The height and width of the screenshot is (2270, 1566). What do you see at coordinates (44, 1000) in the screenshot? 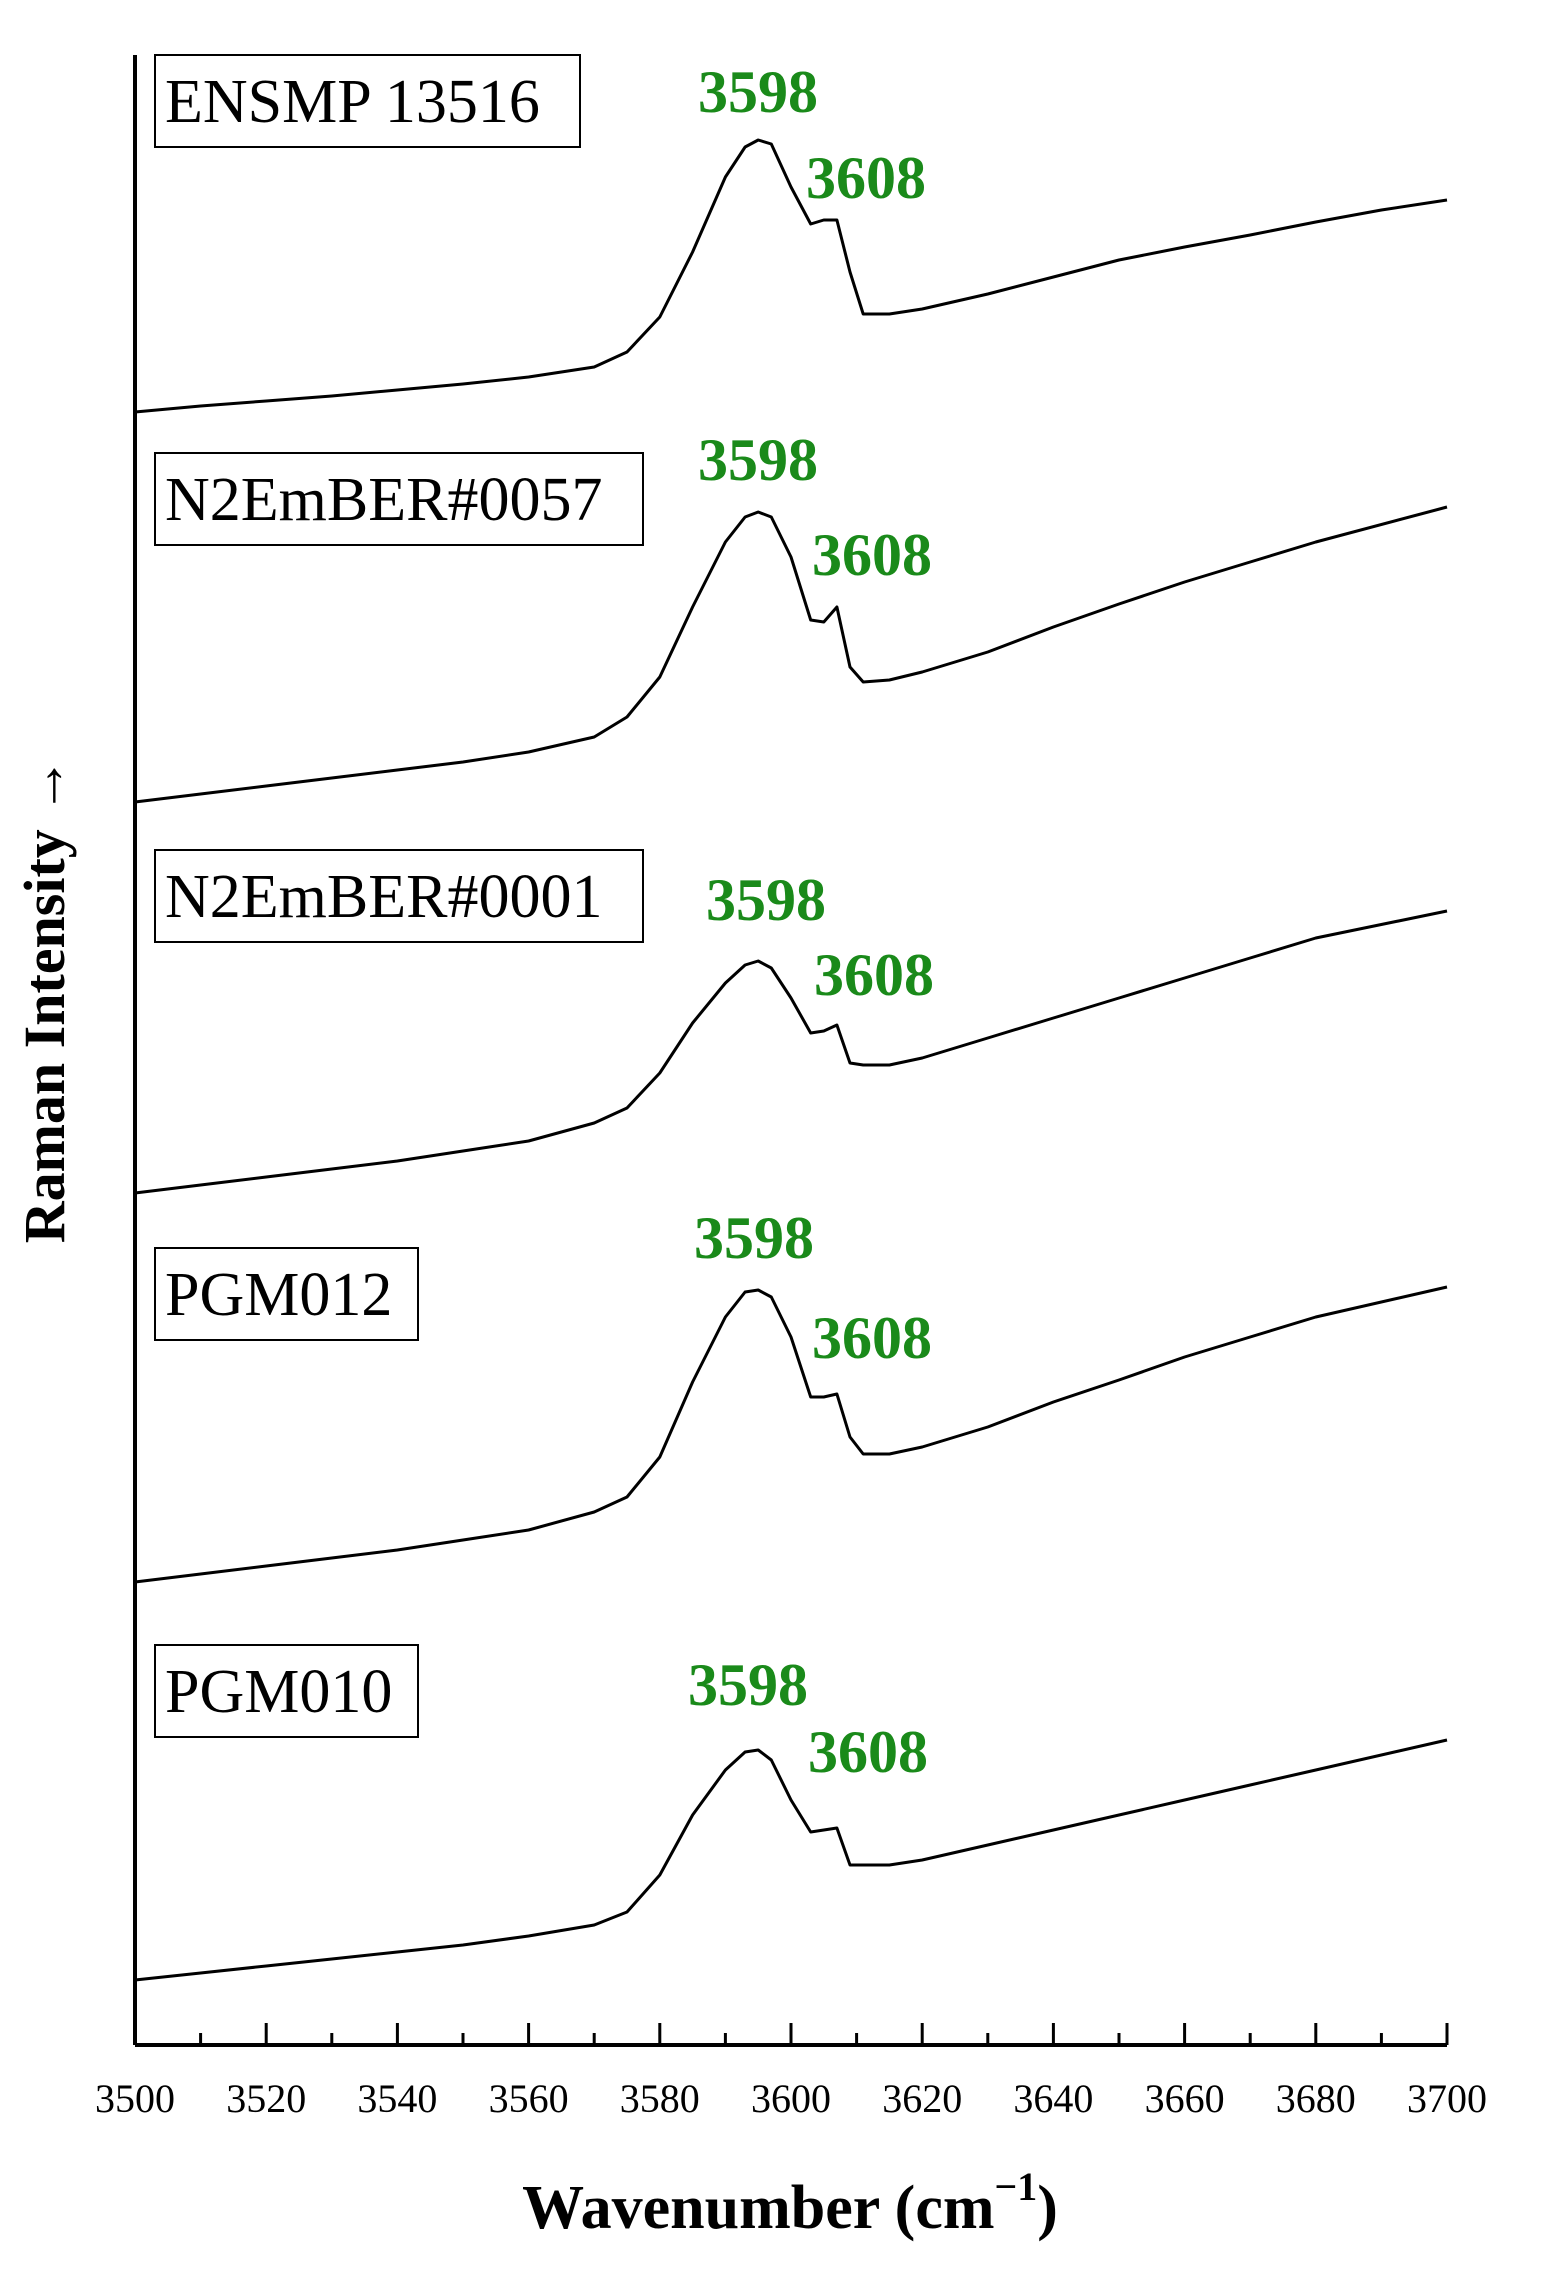
I see `y-axis-title: Raman Intensity →` at bounding box center [44, 1000].